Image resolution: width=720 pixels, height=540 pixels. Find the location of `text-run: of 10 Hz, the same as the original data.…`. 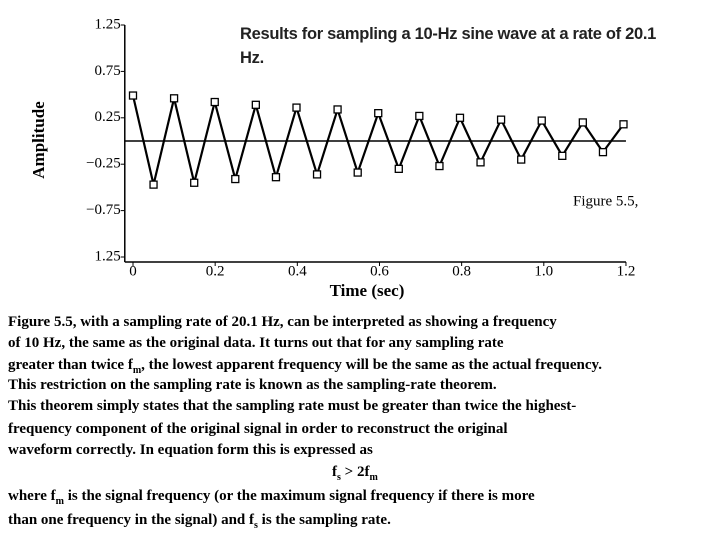

text-run: of 10 Hz, the same as the original data.… is located at coordinates (256, 343).